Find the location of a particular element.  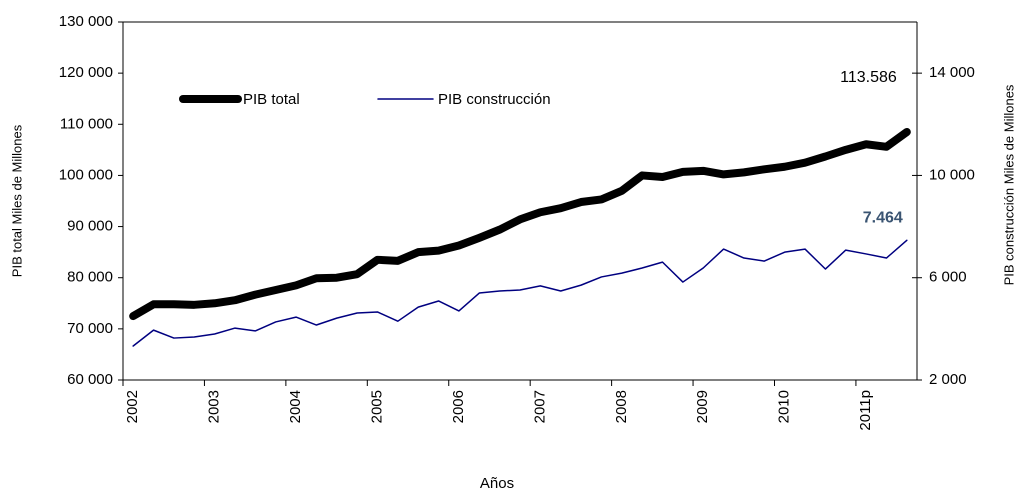

y-axis-label: PIB total Miles de Millones is located at coordinates (16, 200).